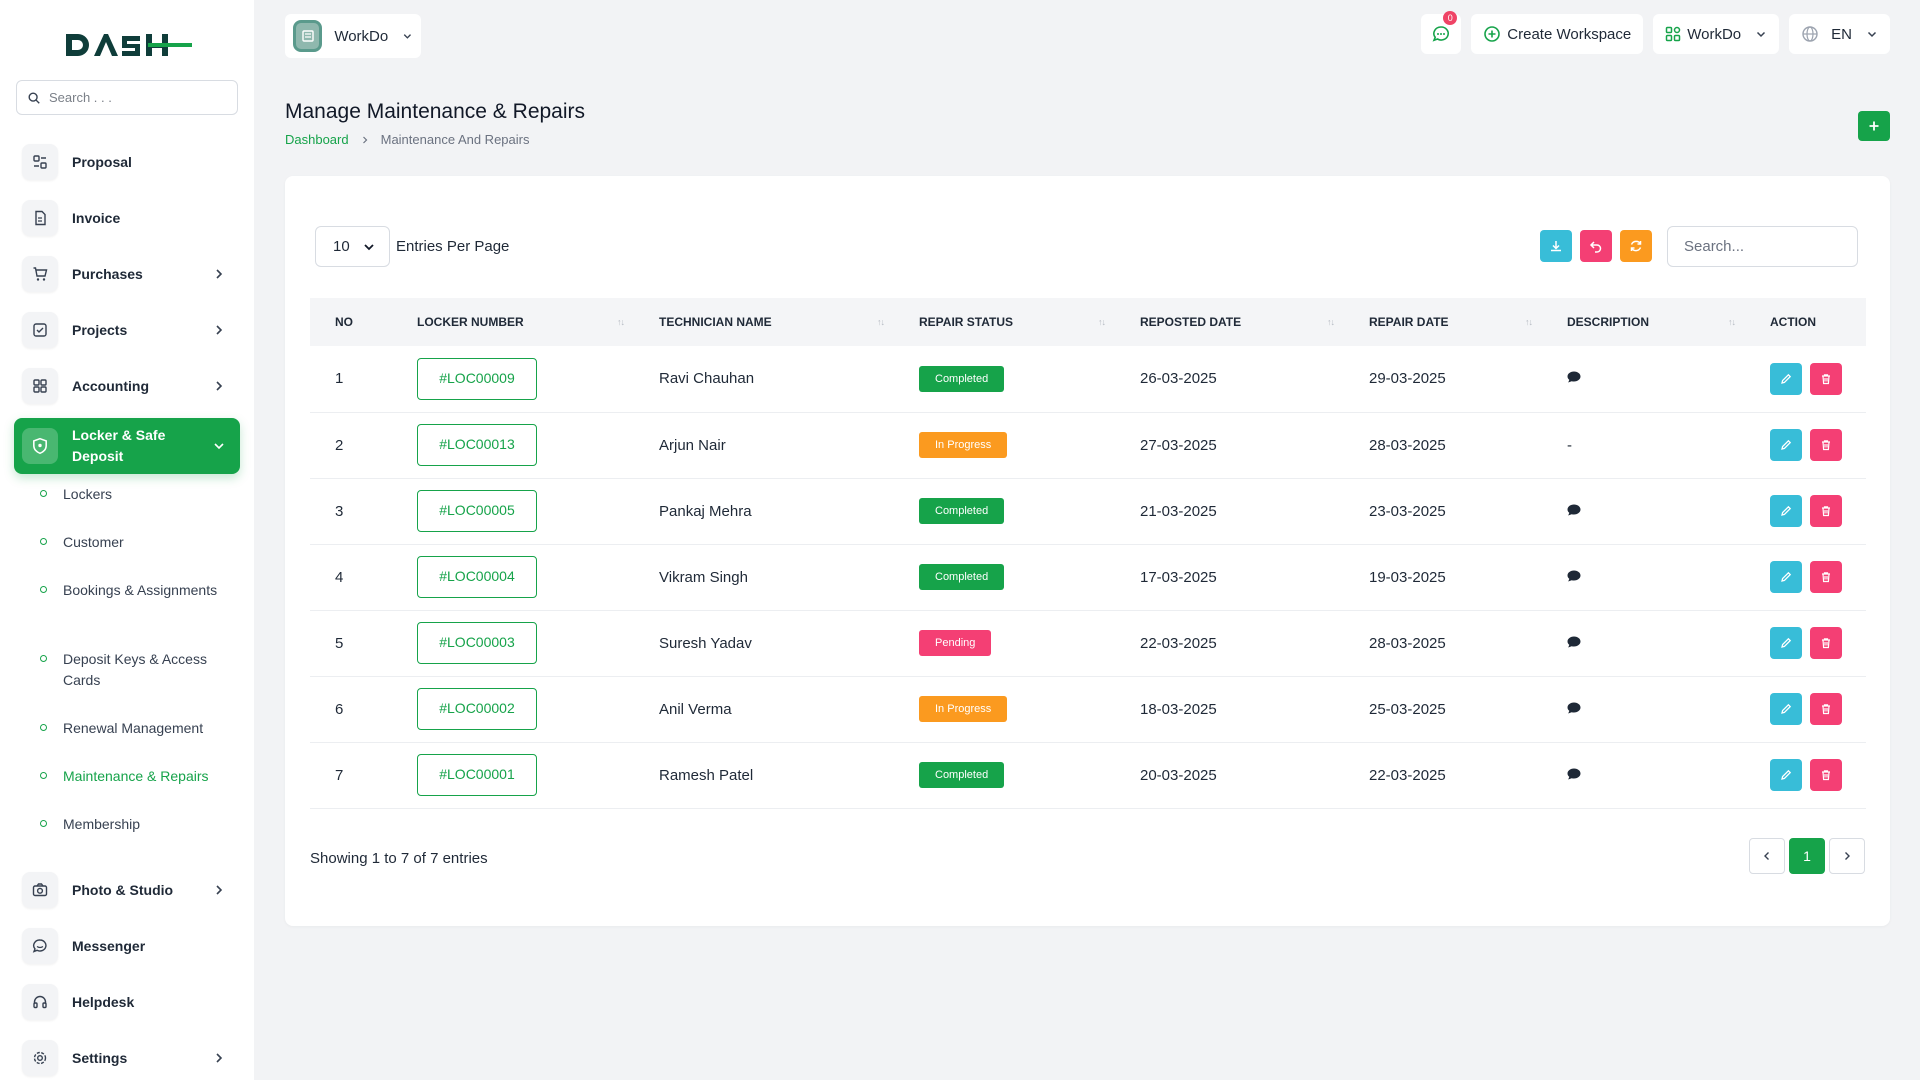 Image resolution: width=1920 pixels, height=1080 pixels. I want to click on refresh-button, so click(1636, 246).